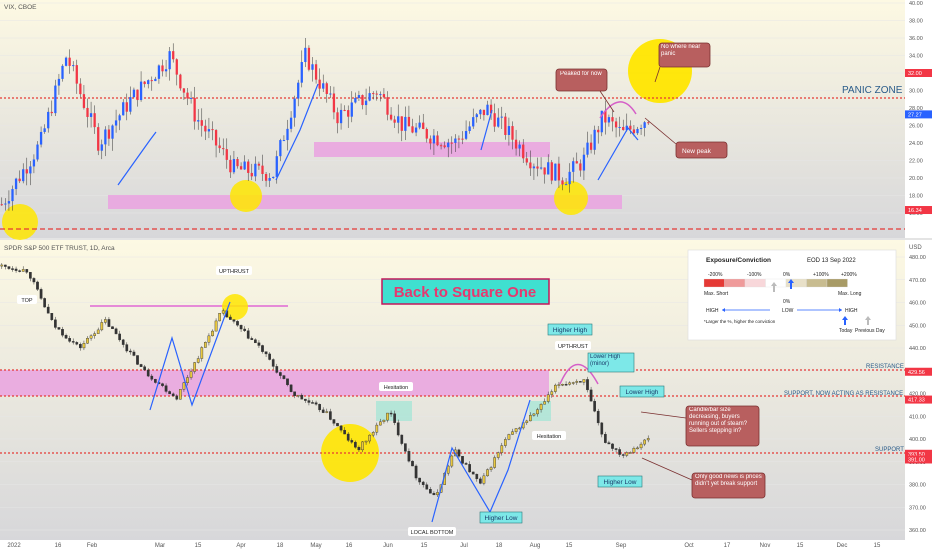 The width and height of the screenshot is (932, 550). What do you see at coordinates (915, 211) in the screenshot?
I see `price-tag-text: 16.34` at bounding box center [915, 211].